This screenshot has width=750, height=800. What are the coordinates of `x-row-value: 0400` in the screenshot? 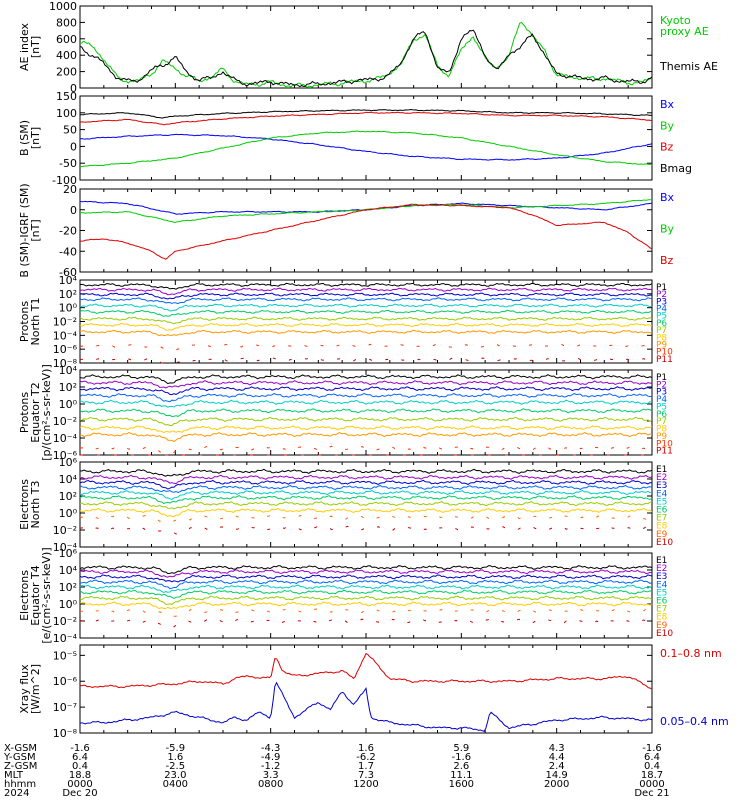 It's located at (175, 784).